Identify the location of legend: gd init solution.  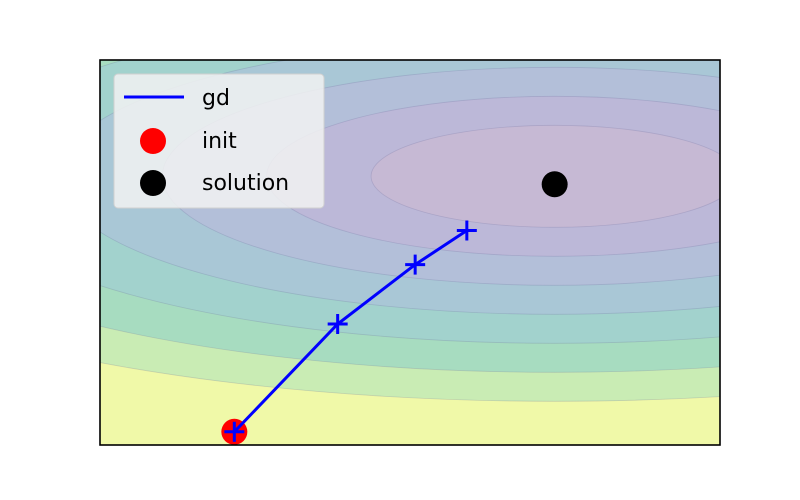
(219, 141).